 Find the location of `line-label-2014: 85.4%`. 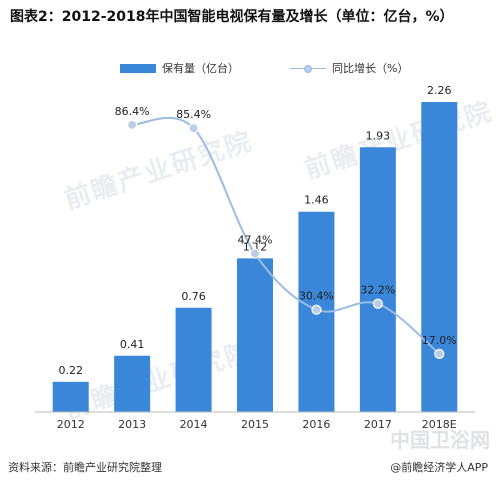

line-label-2014: 85.4% is located at coordinates (193, 114).